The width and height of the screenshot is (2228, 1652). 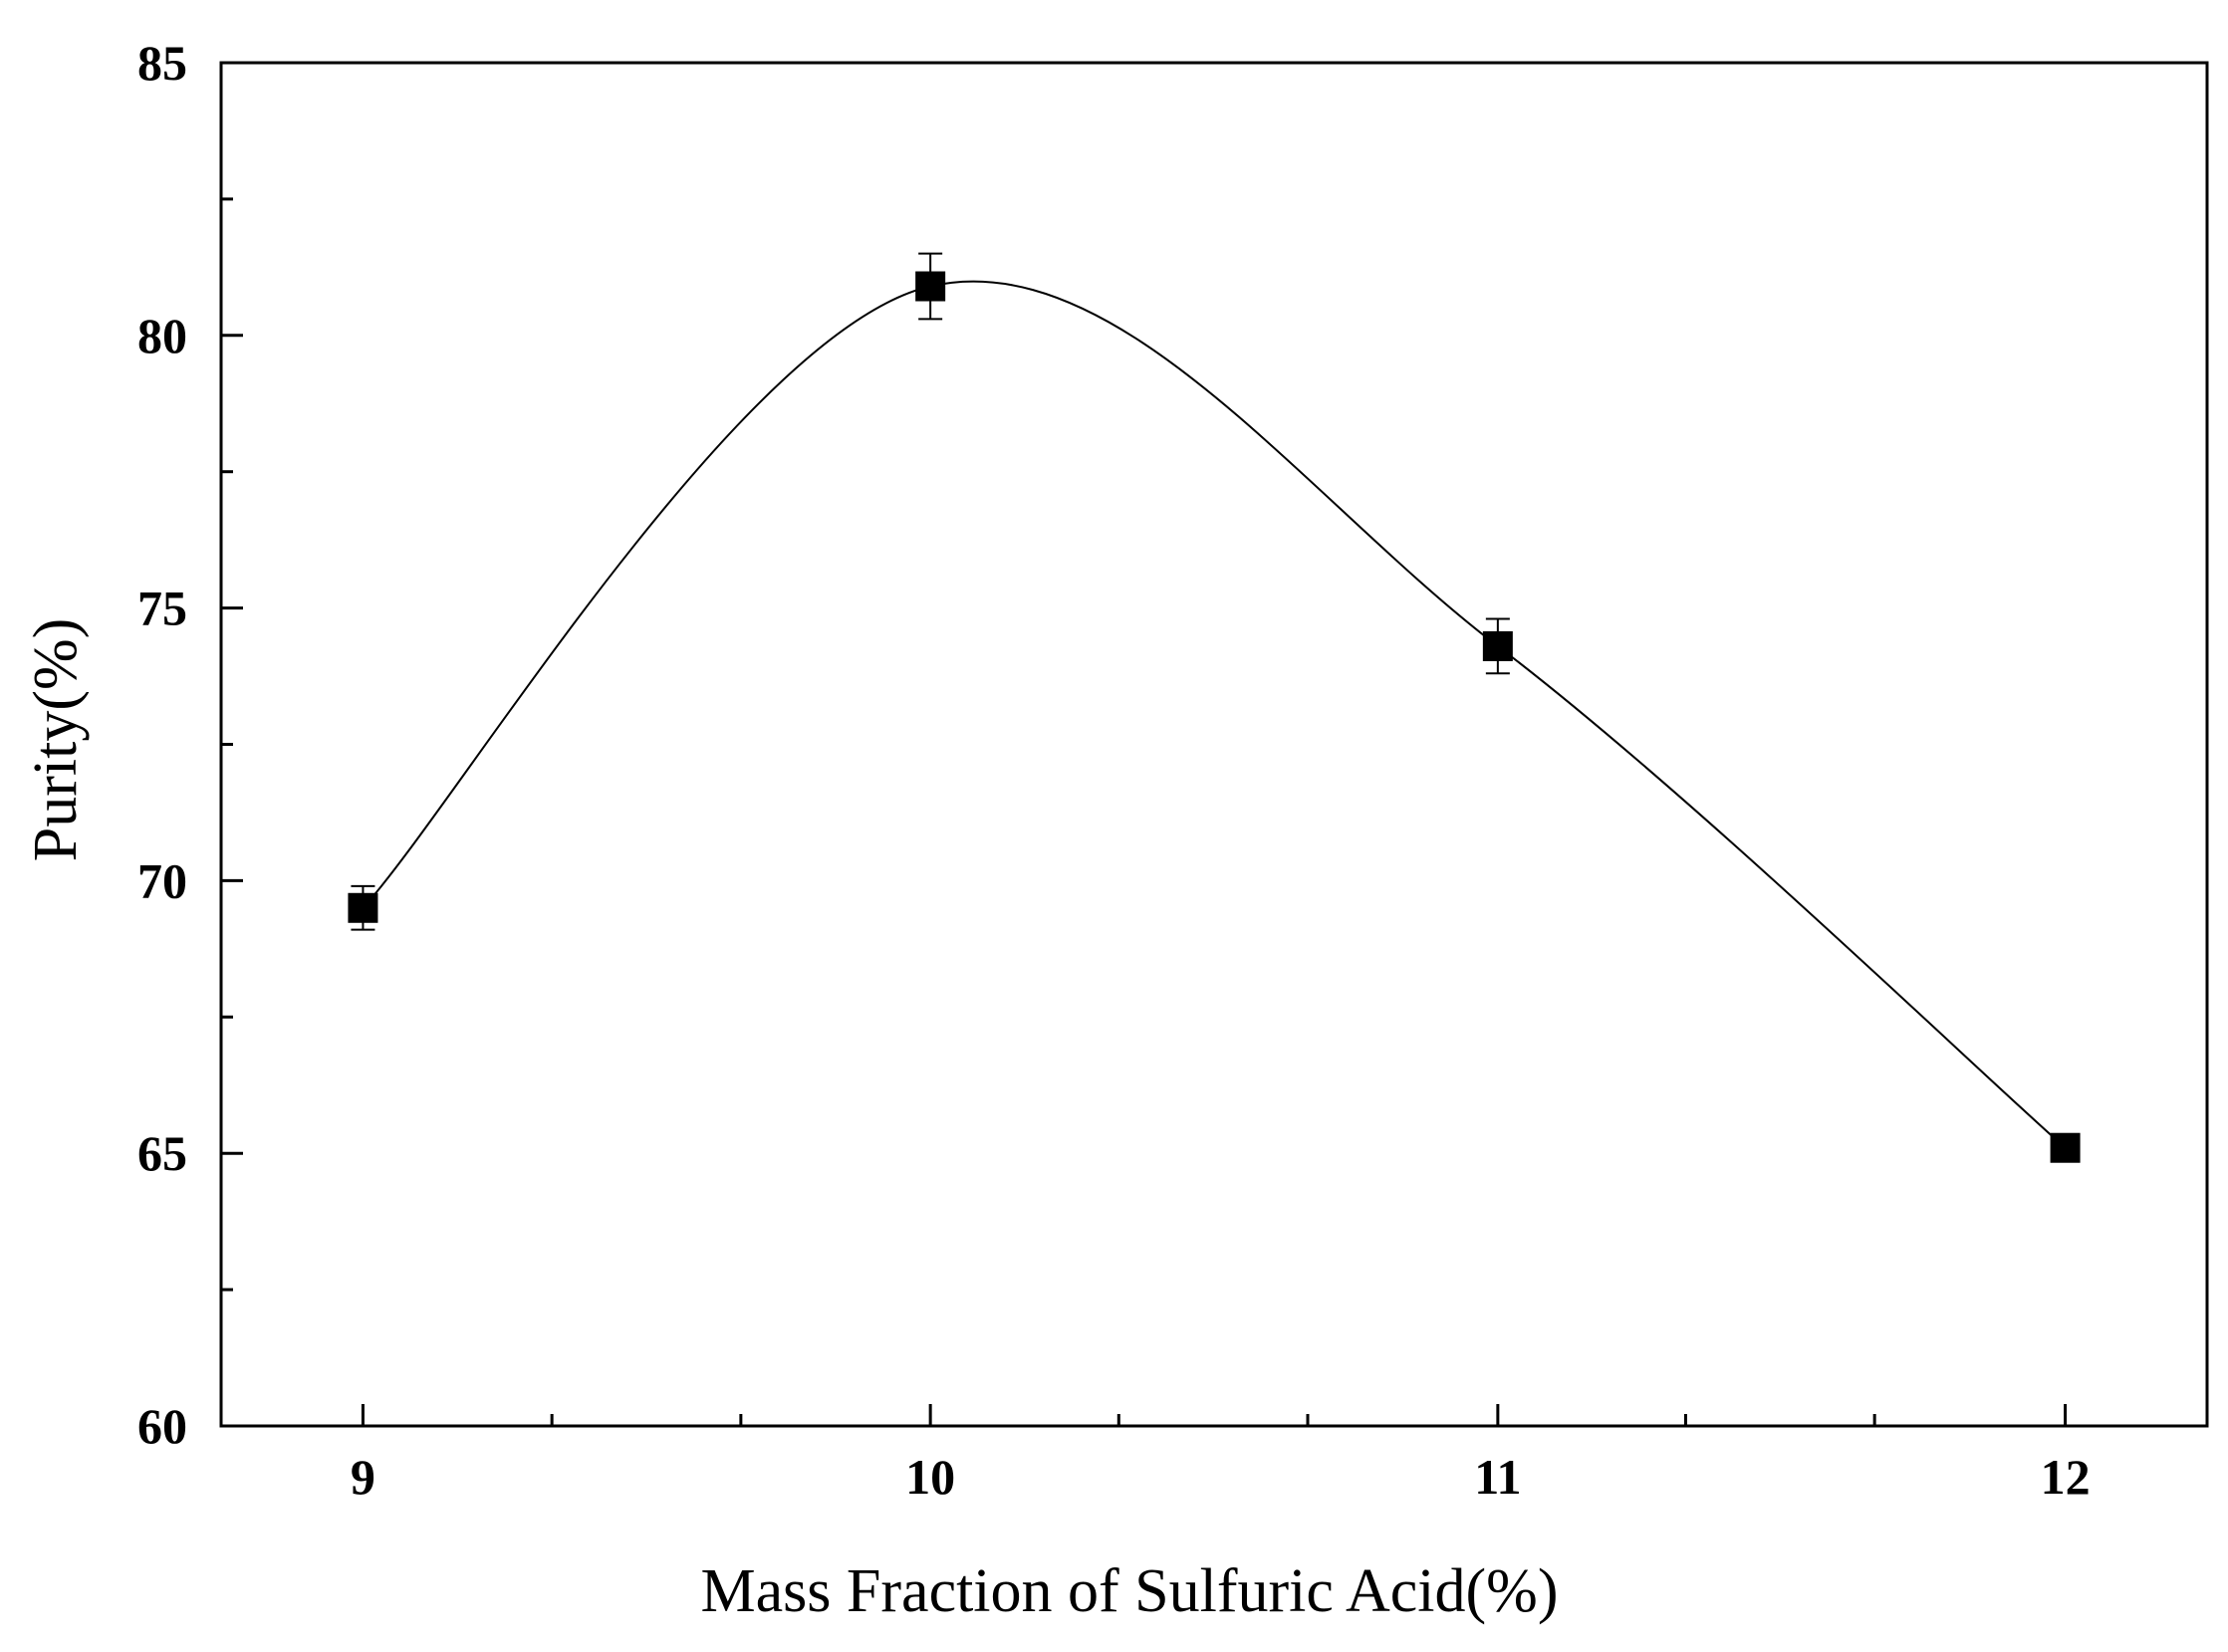 What do you see at coordinates (2066, 1477) in the screenshot?
I see `x-tick-label: 12` at bounding box center [2066, 1477].